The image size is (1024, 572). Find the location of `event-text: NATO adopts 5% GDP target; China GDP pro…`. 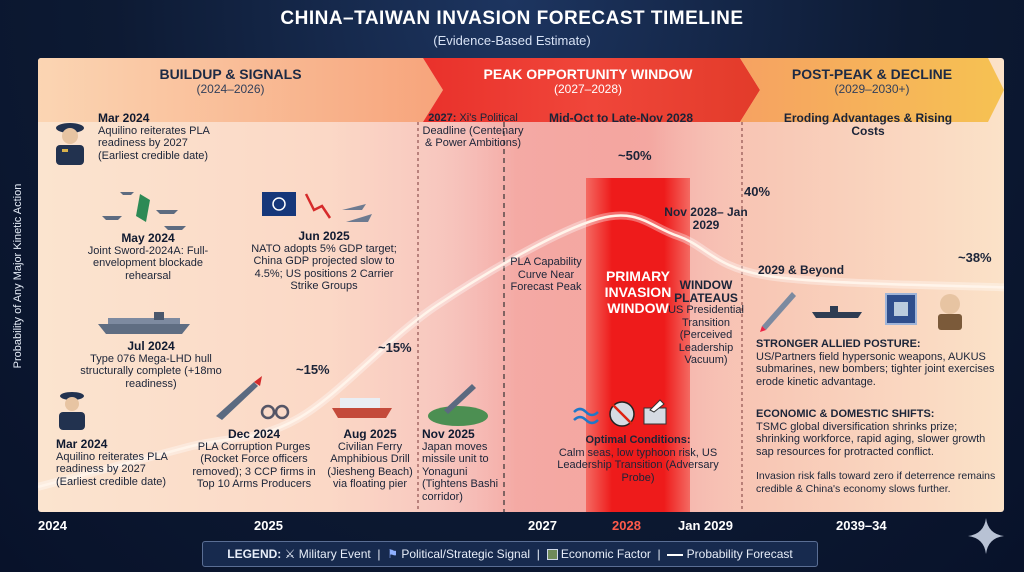

event-text: NATO adopts 5% GDP target; China GDP pro… is located at coordinates (324, 267).